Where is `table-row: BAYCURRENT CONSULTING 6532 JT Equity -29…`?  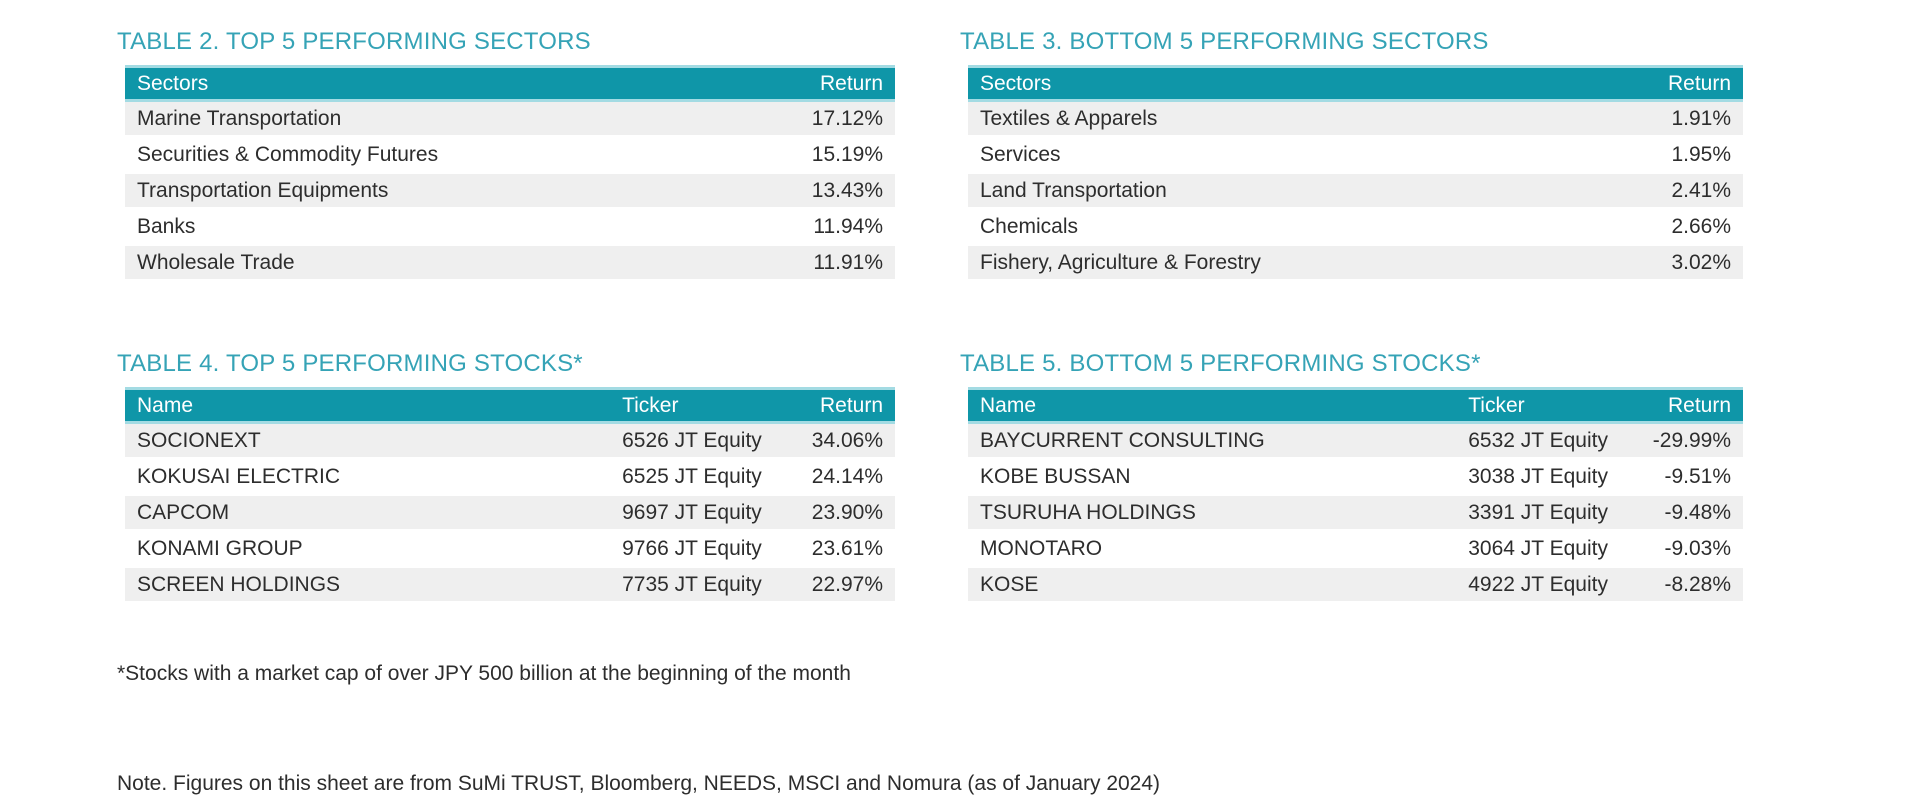
table-row: BAYCURRENT CONSULTING 6532 JT Equity -29… is located at coordinates (1355, 441).